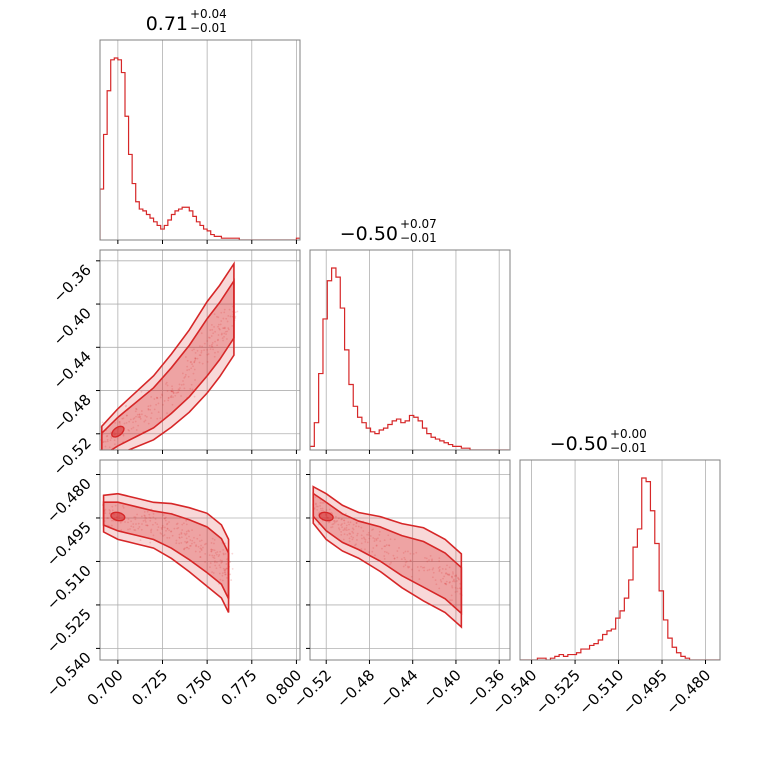 This screenshot has height=760, width=760. Describe the element at coordinates (418, 238) in the screenshot. I see `param-title-lower: −0.01` at that location.